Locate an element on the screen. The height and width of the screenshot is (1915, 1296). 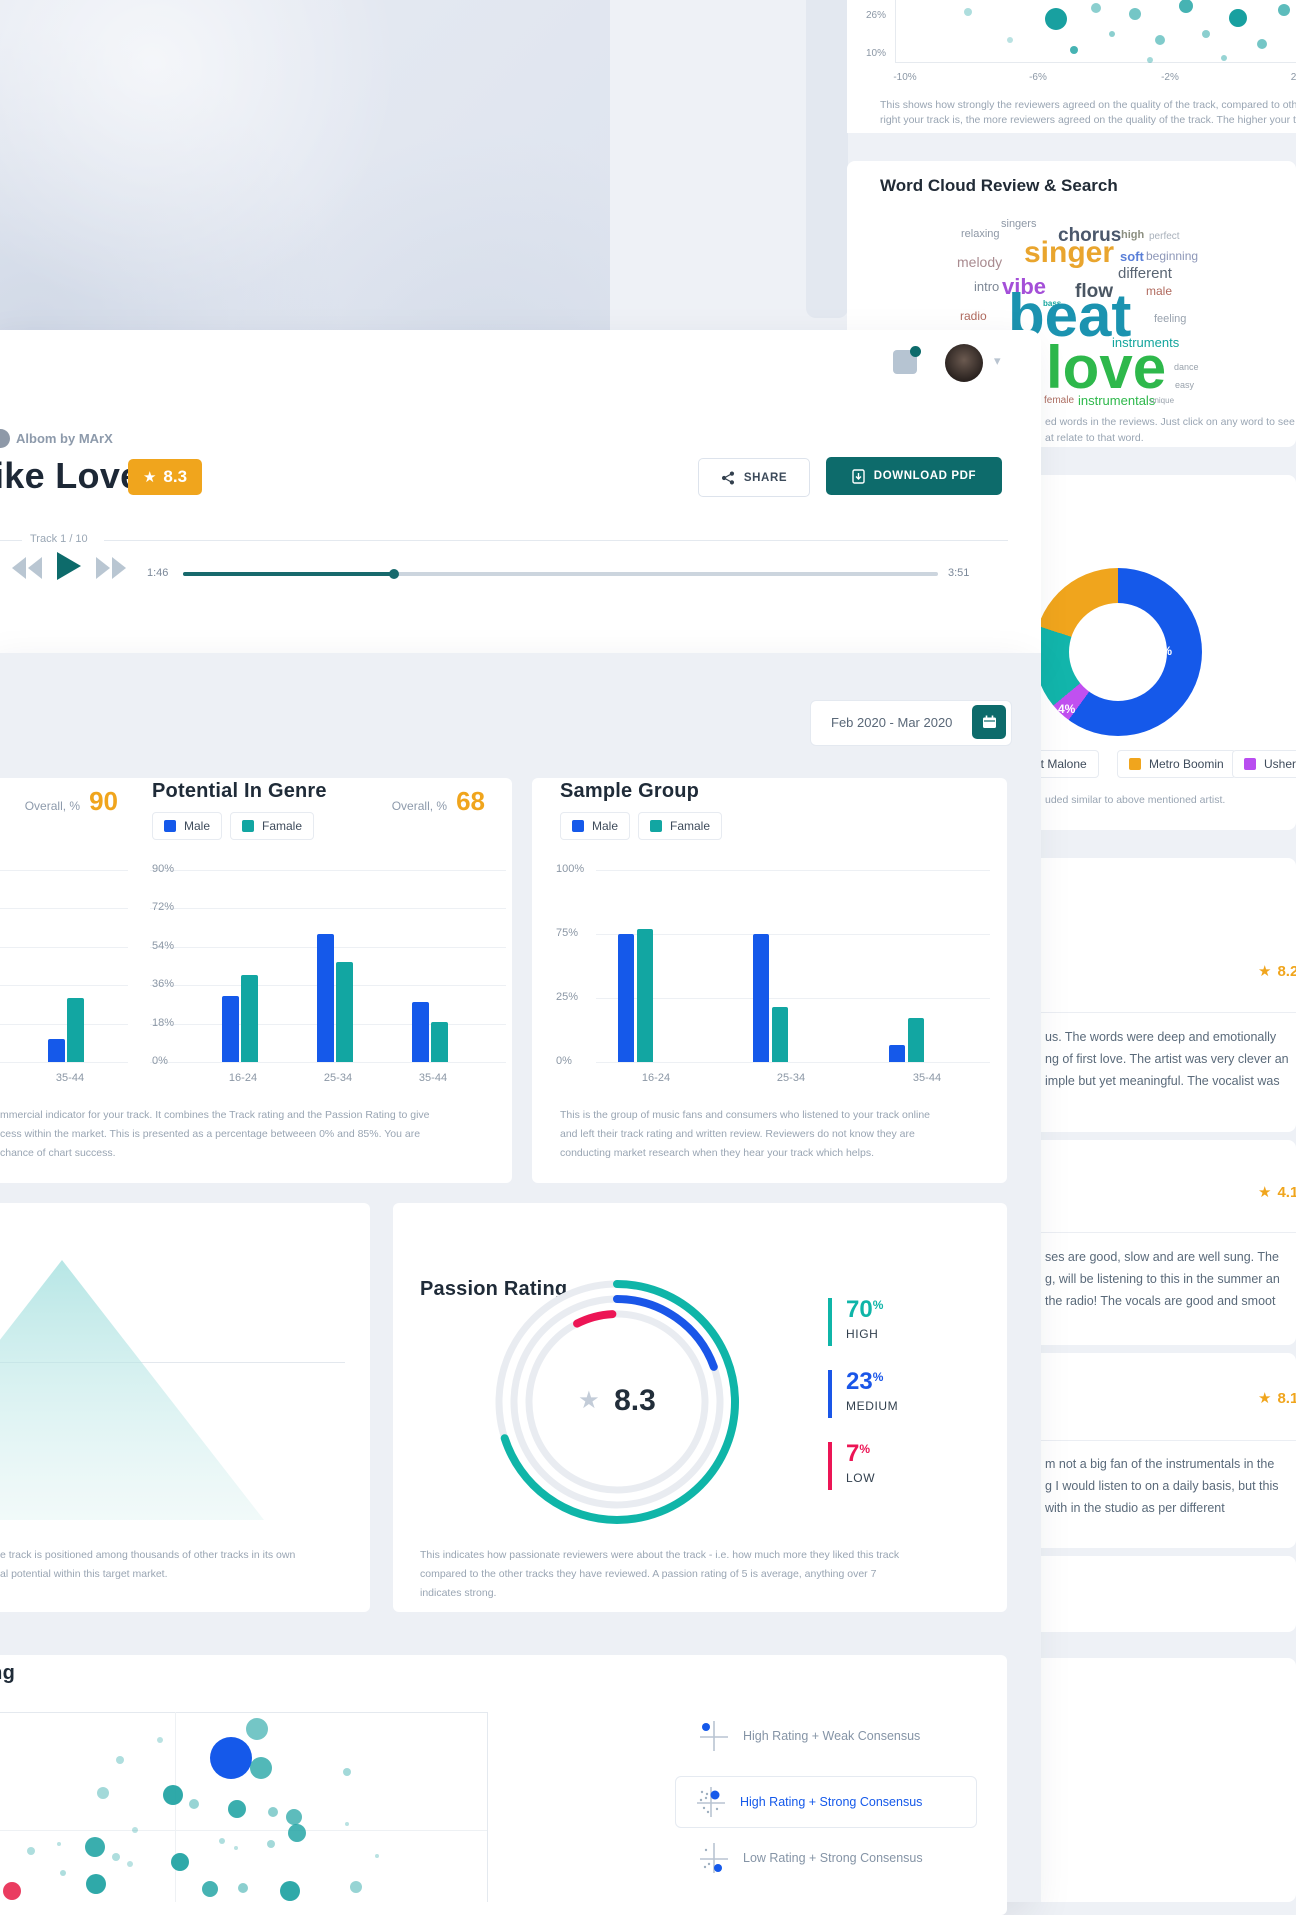
player-divider-left is located at coordinates (11, 540).